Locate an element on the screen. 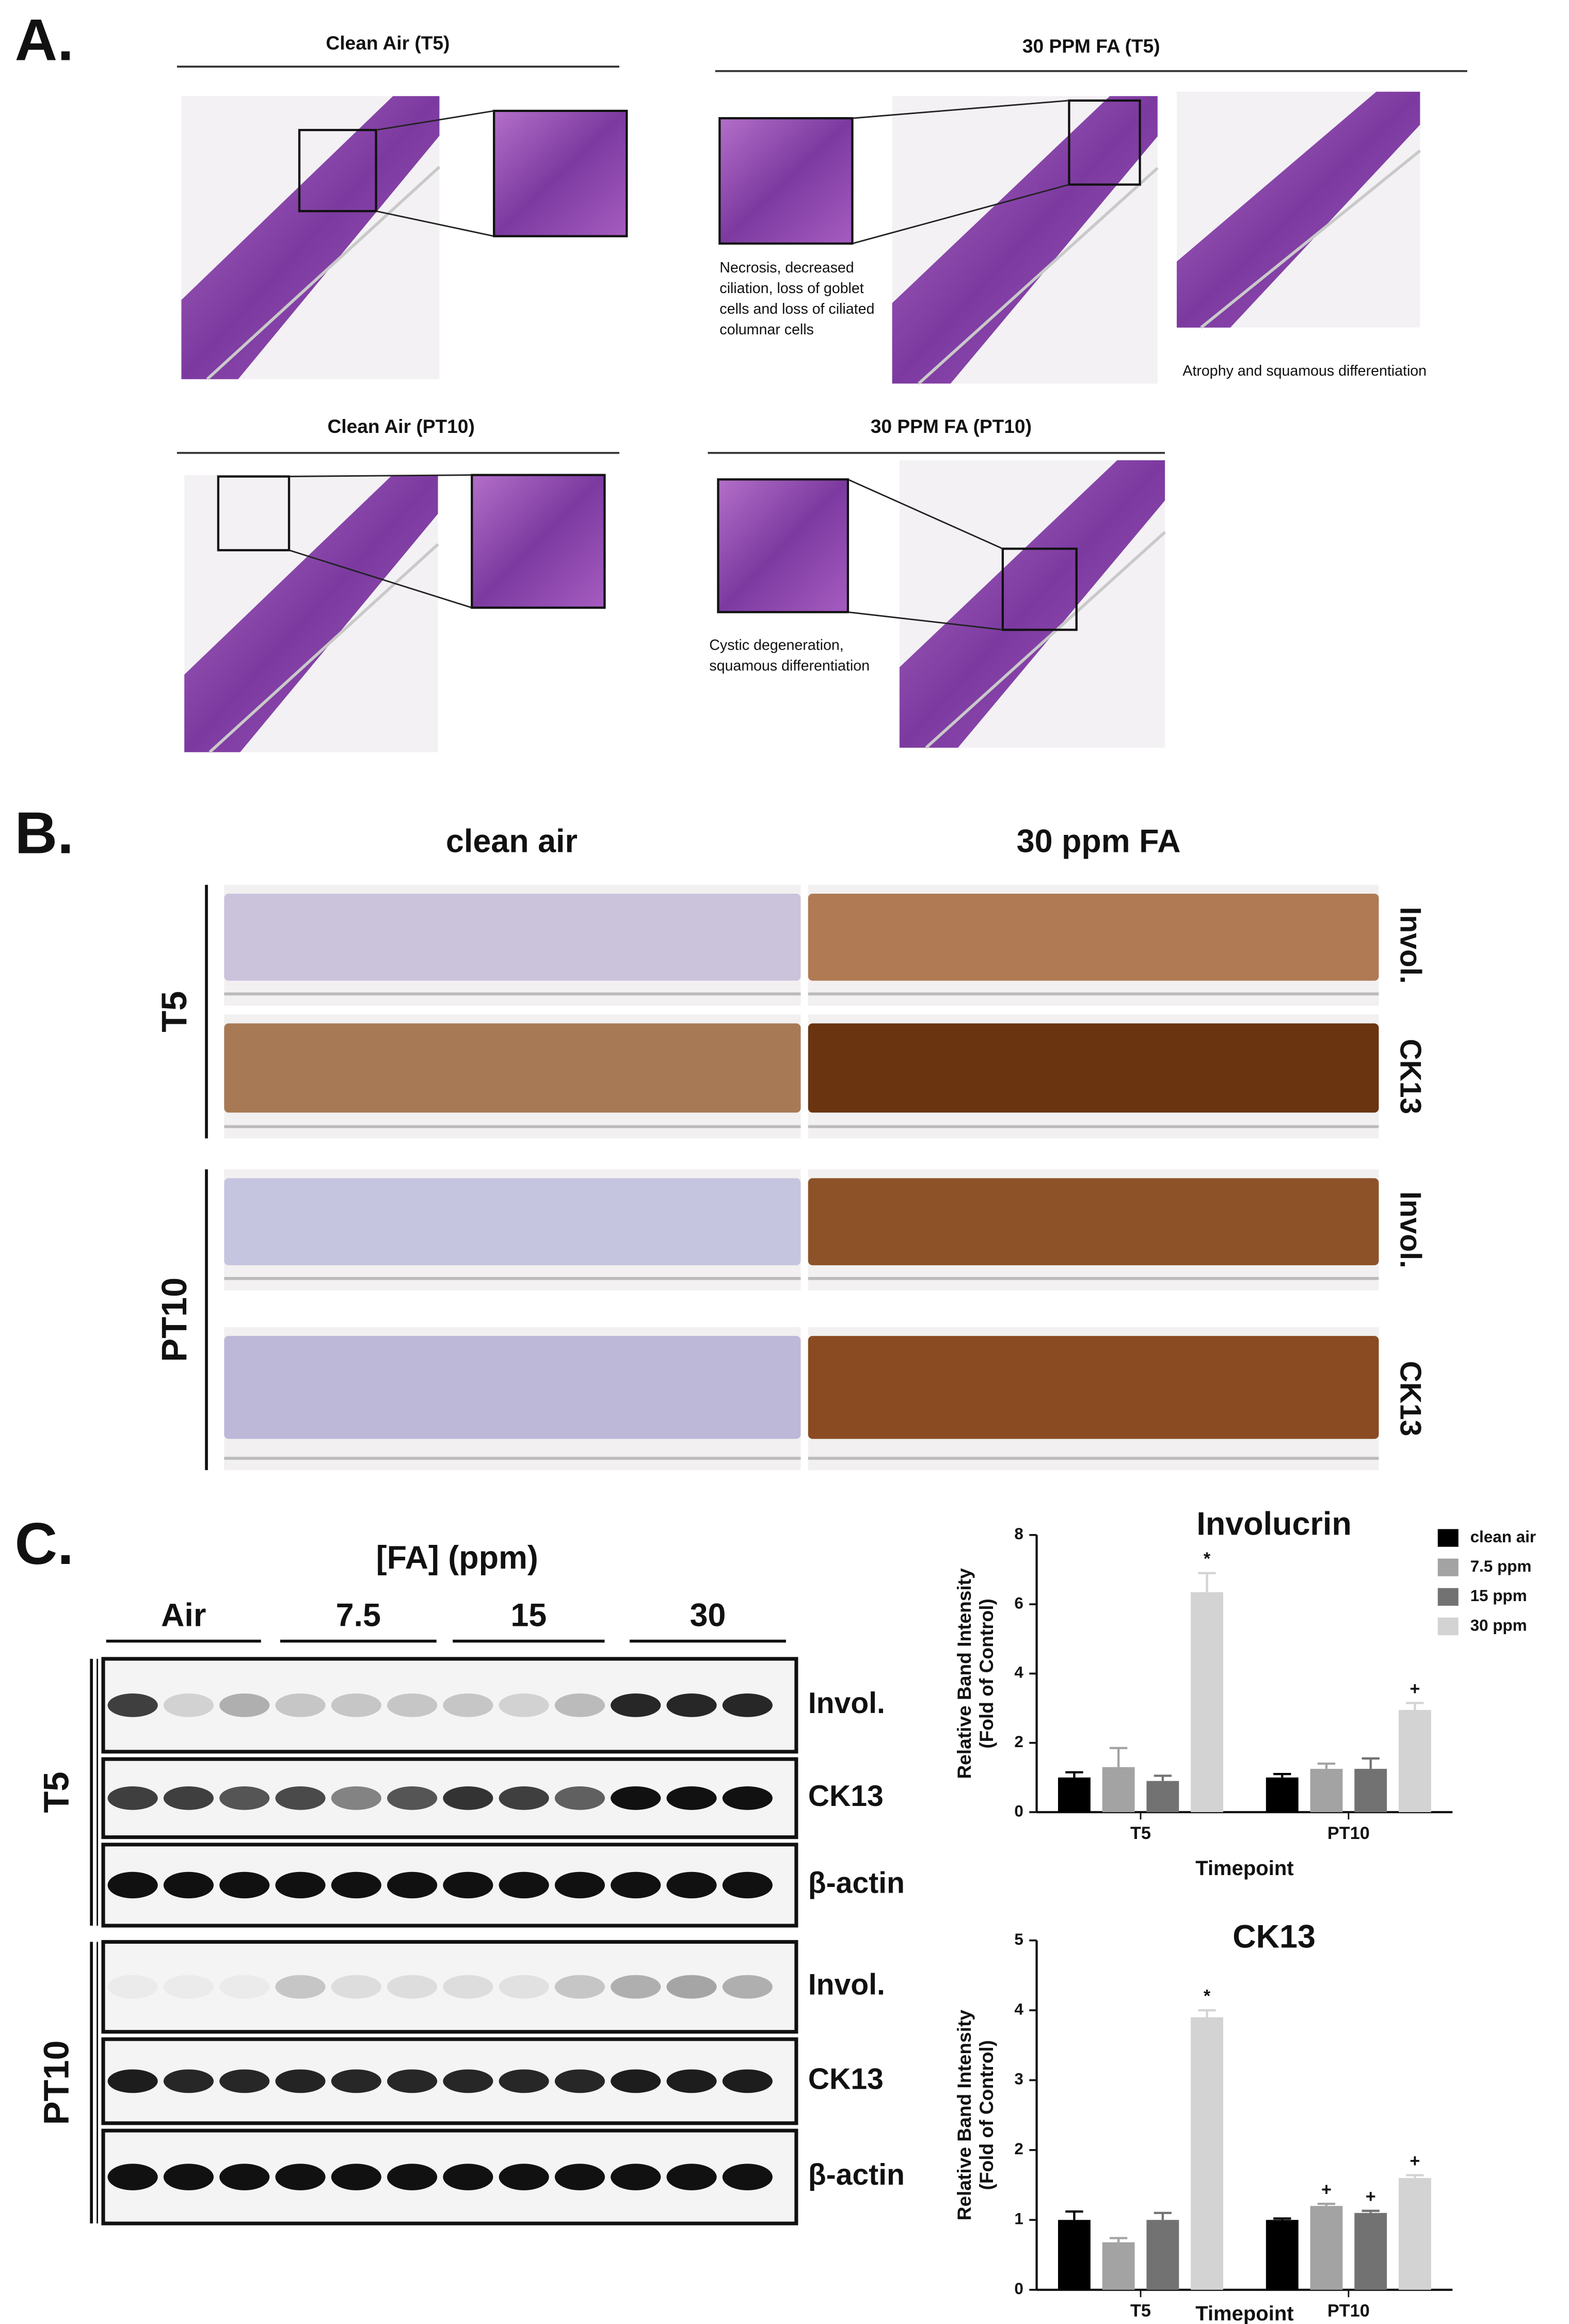  x-tick-label: PT10 is located at coordinates (1349, 2311).